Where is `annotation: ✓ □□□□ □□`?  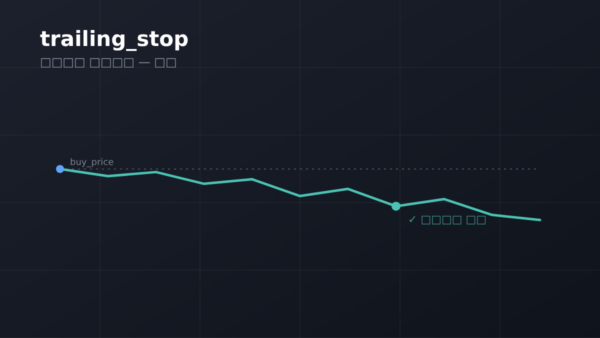
annotation: ✓ □□□□ □□ is located at coordinates (447, 219).